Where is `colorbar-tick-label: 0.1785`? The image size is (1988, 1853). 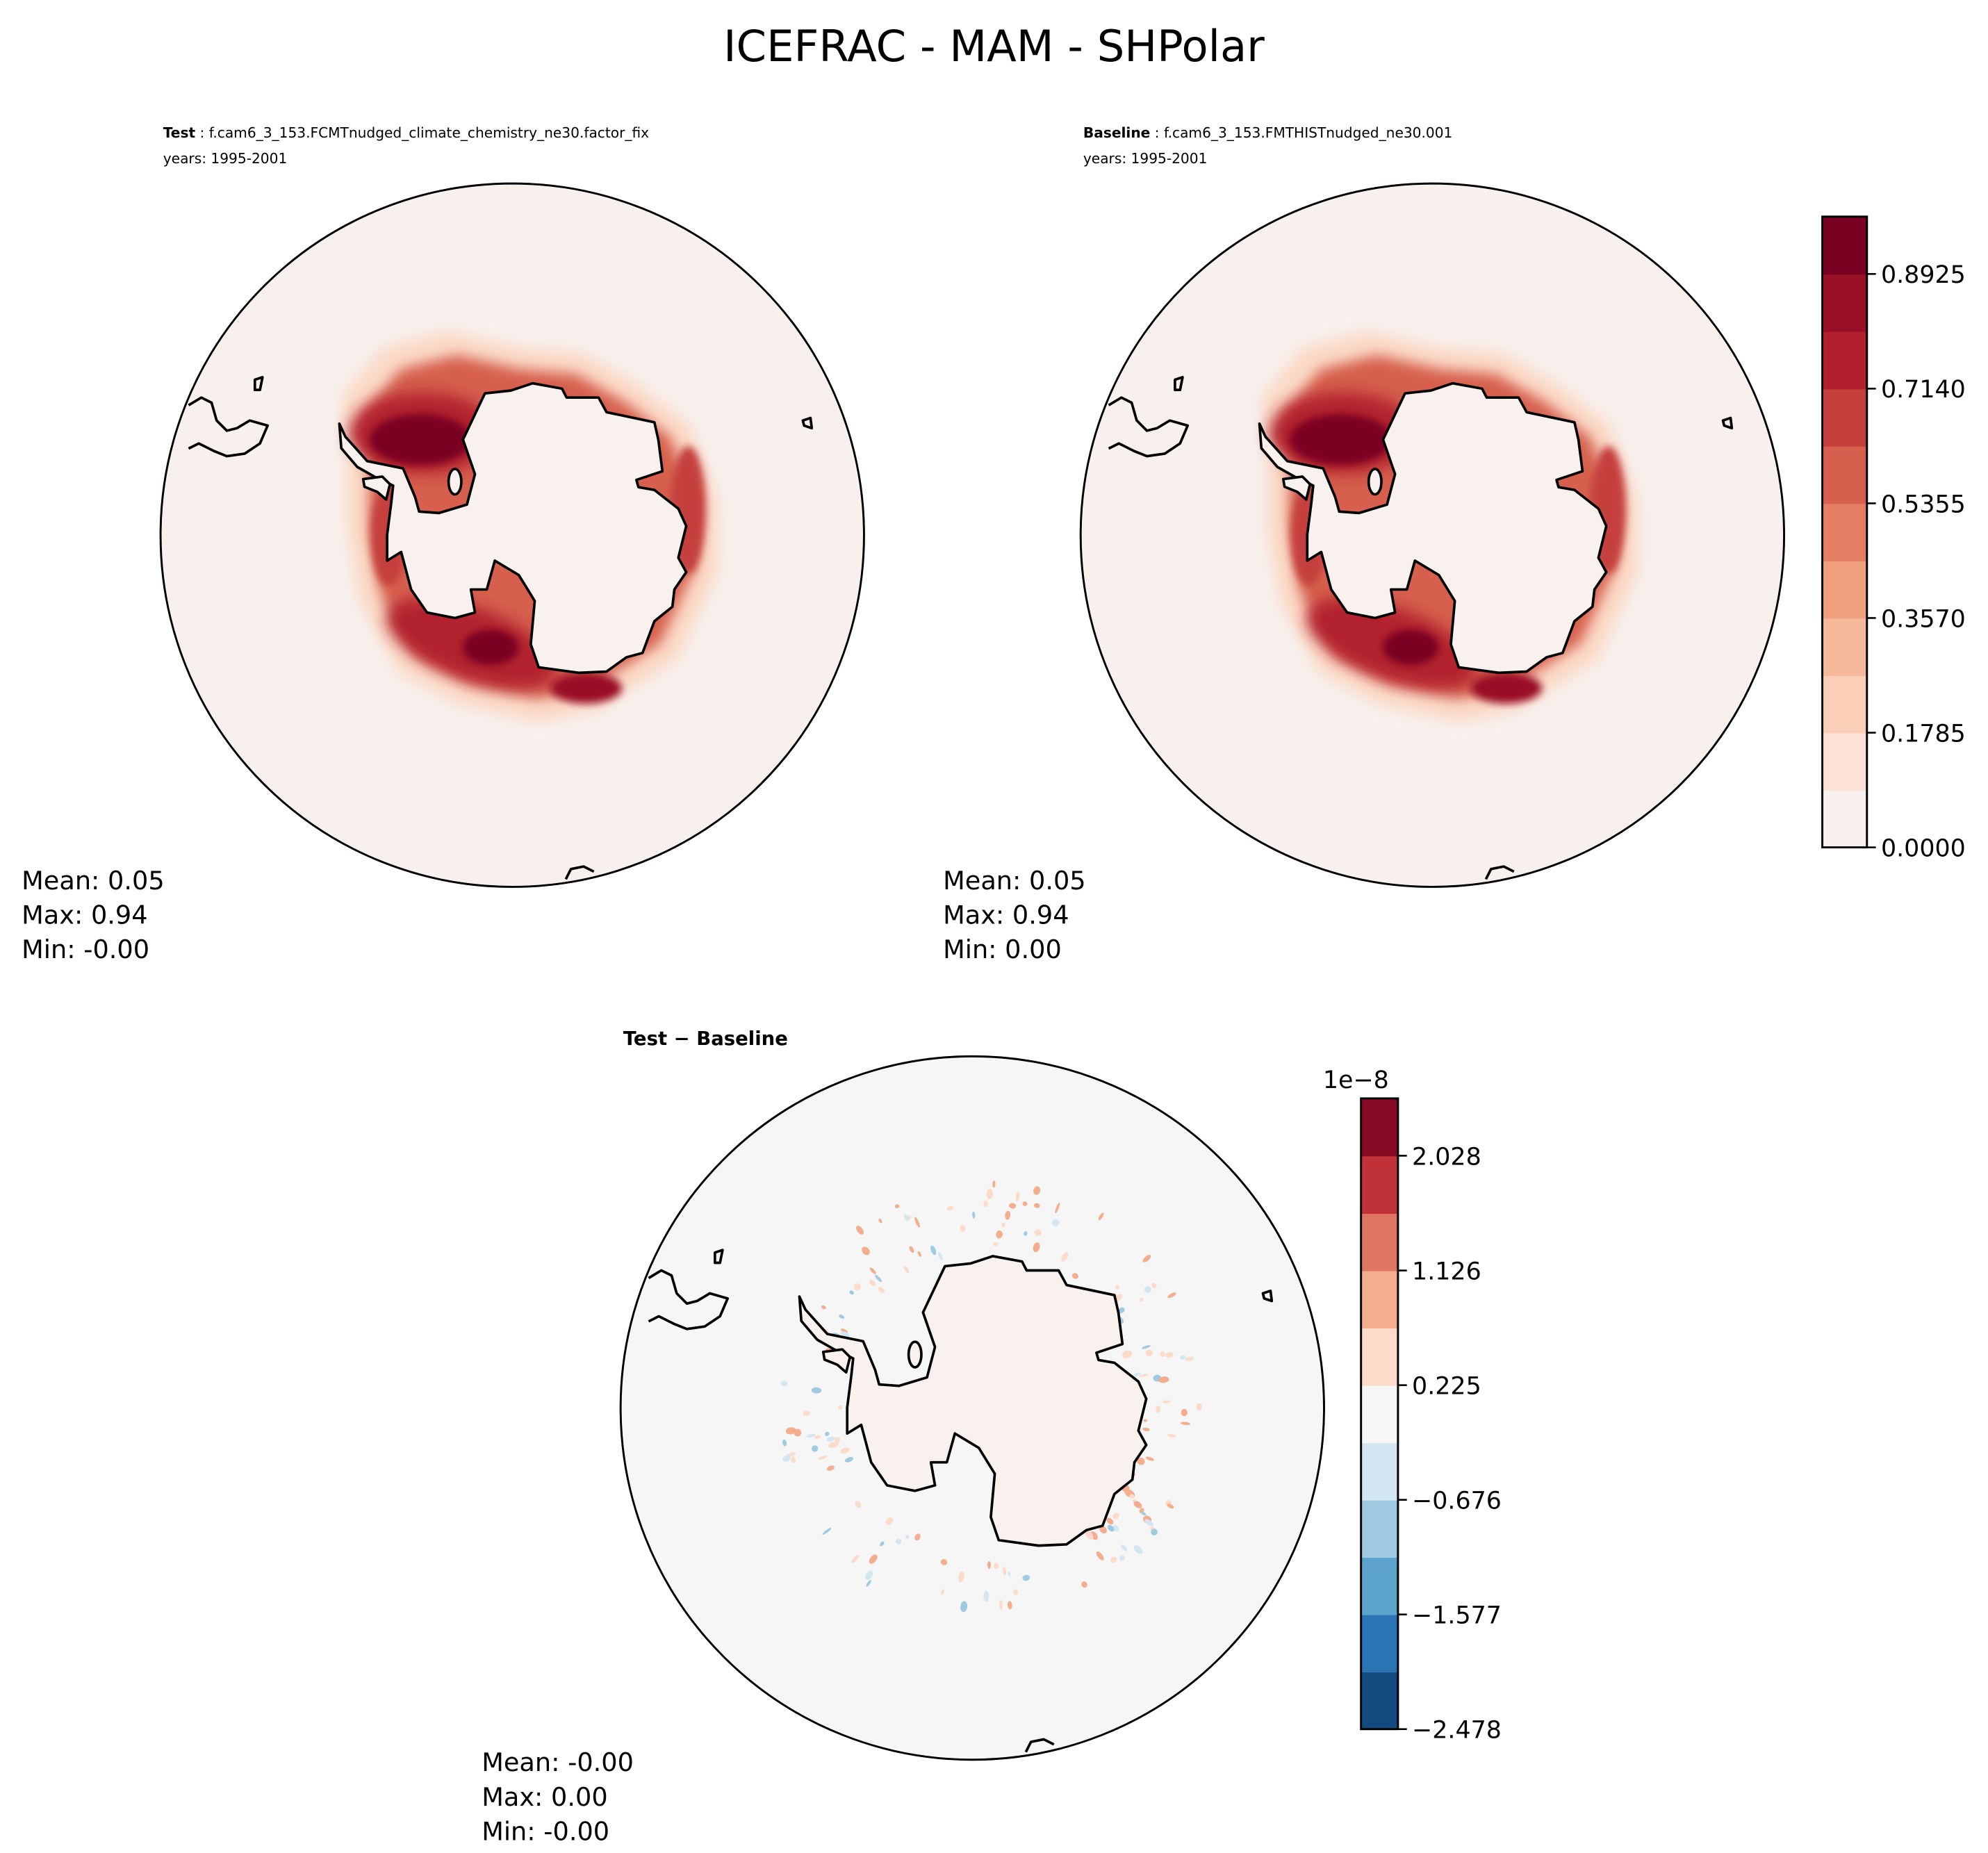
colorbar-tick-label: 0.1785 is located at coordinates (1923, 734).